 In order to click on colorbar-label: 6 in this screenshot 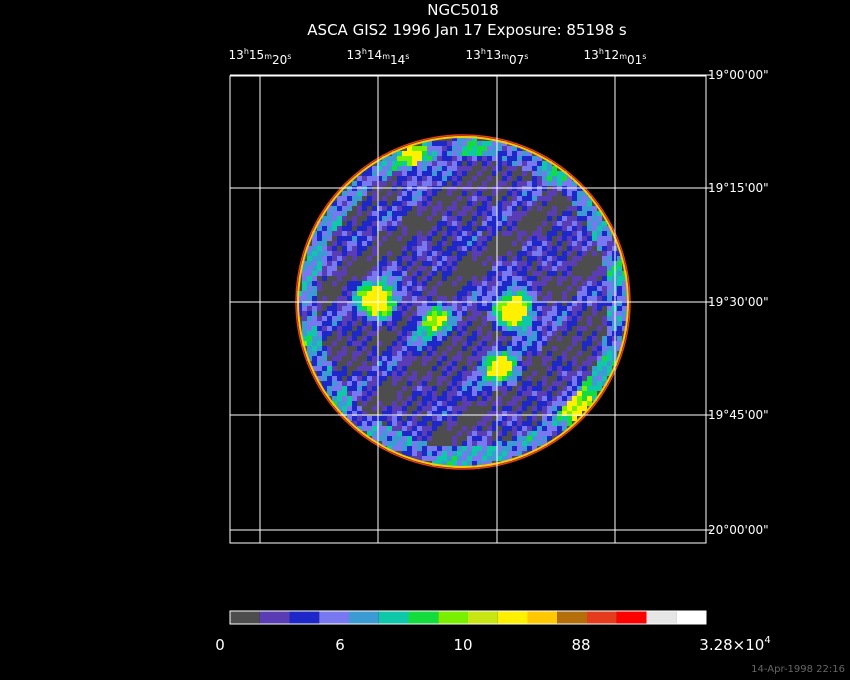, I will do `click(340, 645)`.